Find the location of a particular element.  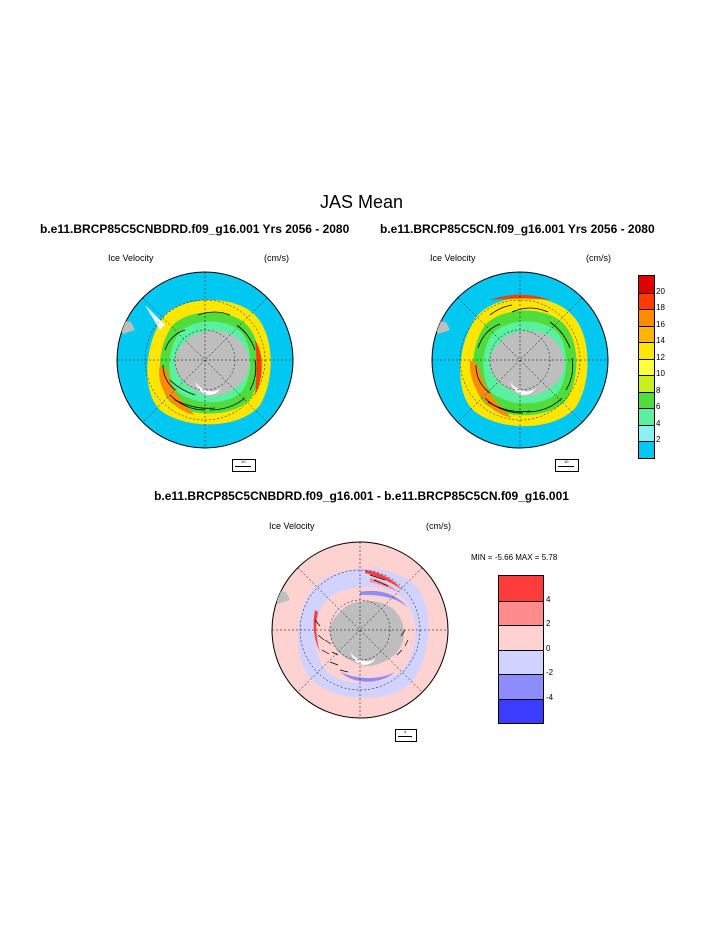

positive-difference-strong is located at coordinates (383, 580).